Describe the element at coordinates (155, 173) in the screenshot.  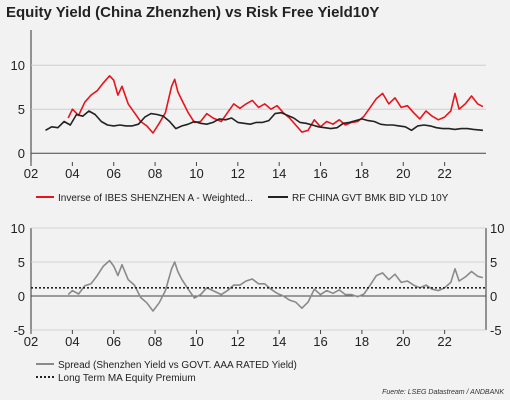
I see `top-x-tick-label: 08` at that location.